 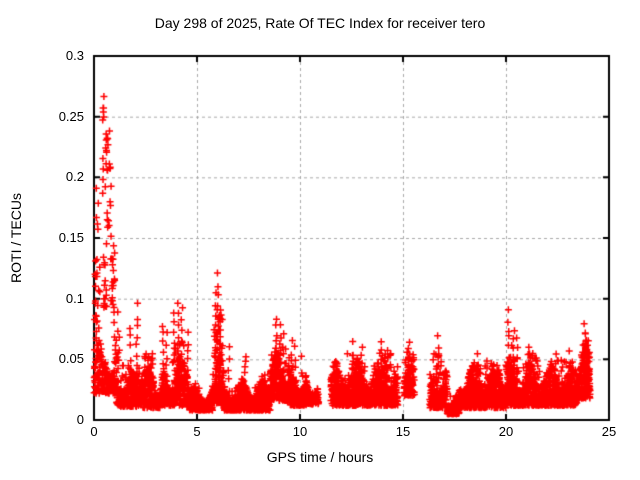 What do you see at coordinates (74, 177) in the screenshot?
I see `y-tick-label: 0.2` at bounding box center [74, 177].